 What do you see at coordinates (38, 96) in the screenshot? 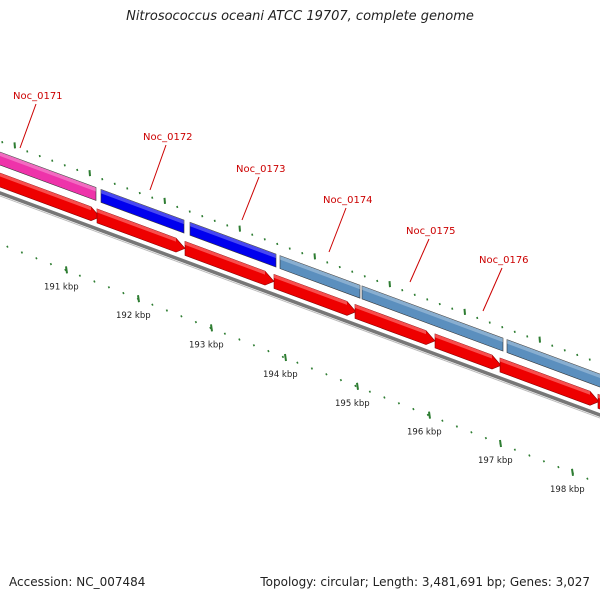
I see `gene-label-noc-0171: Noc_0171` at bounding box center [38, 96].